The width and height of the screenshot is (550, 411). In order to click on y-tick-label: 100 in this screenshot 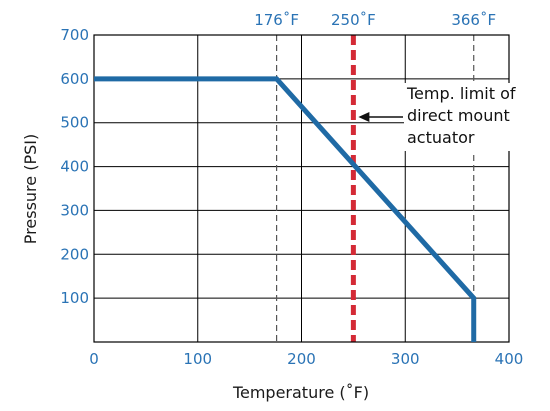, I will do `click(74, 298)`.